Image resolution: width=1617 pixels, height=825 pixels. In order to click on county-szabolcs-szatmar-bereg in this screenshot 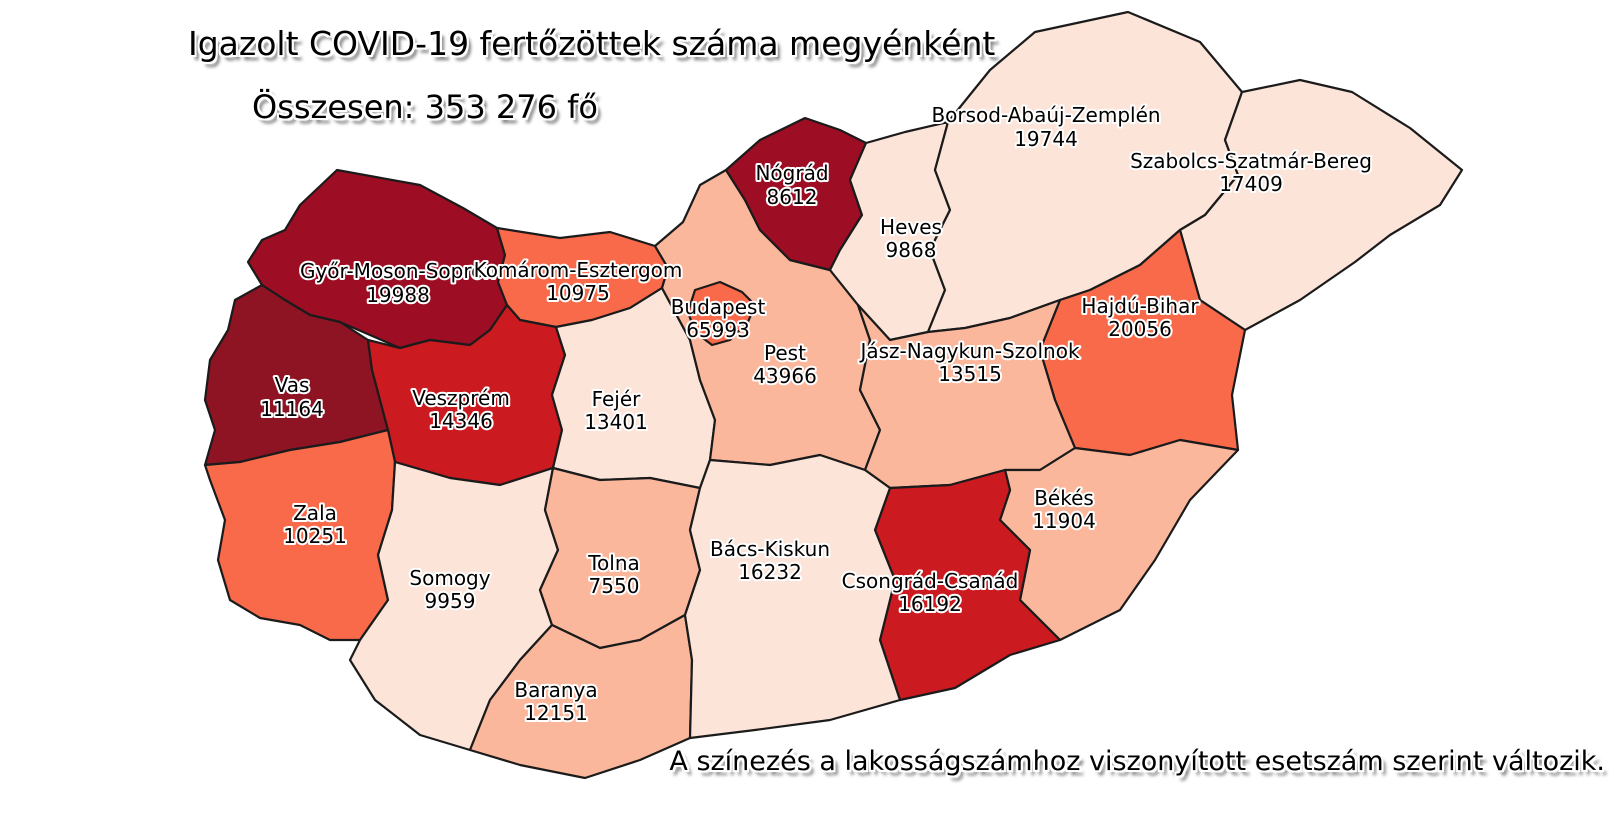, I will do `click(1321, 205)`.